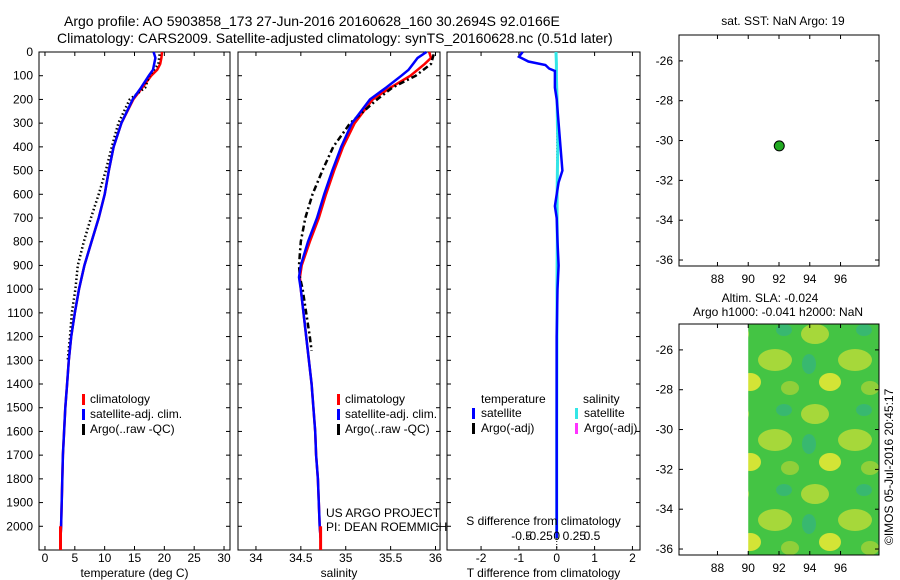 This screenshot has width=900, height=580. What do you see at coordinates (165, 558) in the screenshot?
I see `temperature-profile-xtick-label: 20` at bounding box center [165, 558].